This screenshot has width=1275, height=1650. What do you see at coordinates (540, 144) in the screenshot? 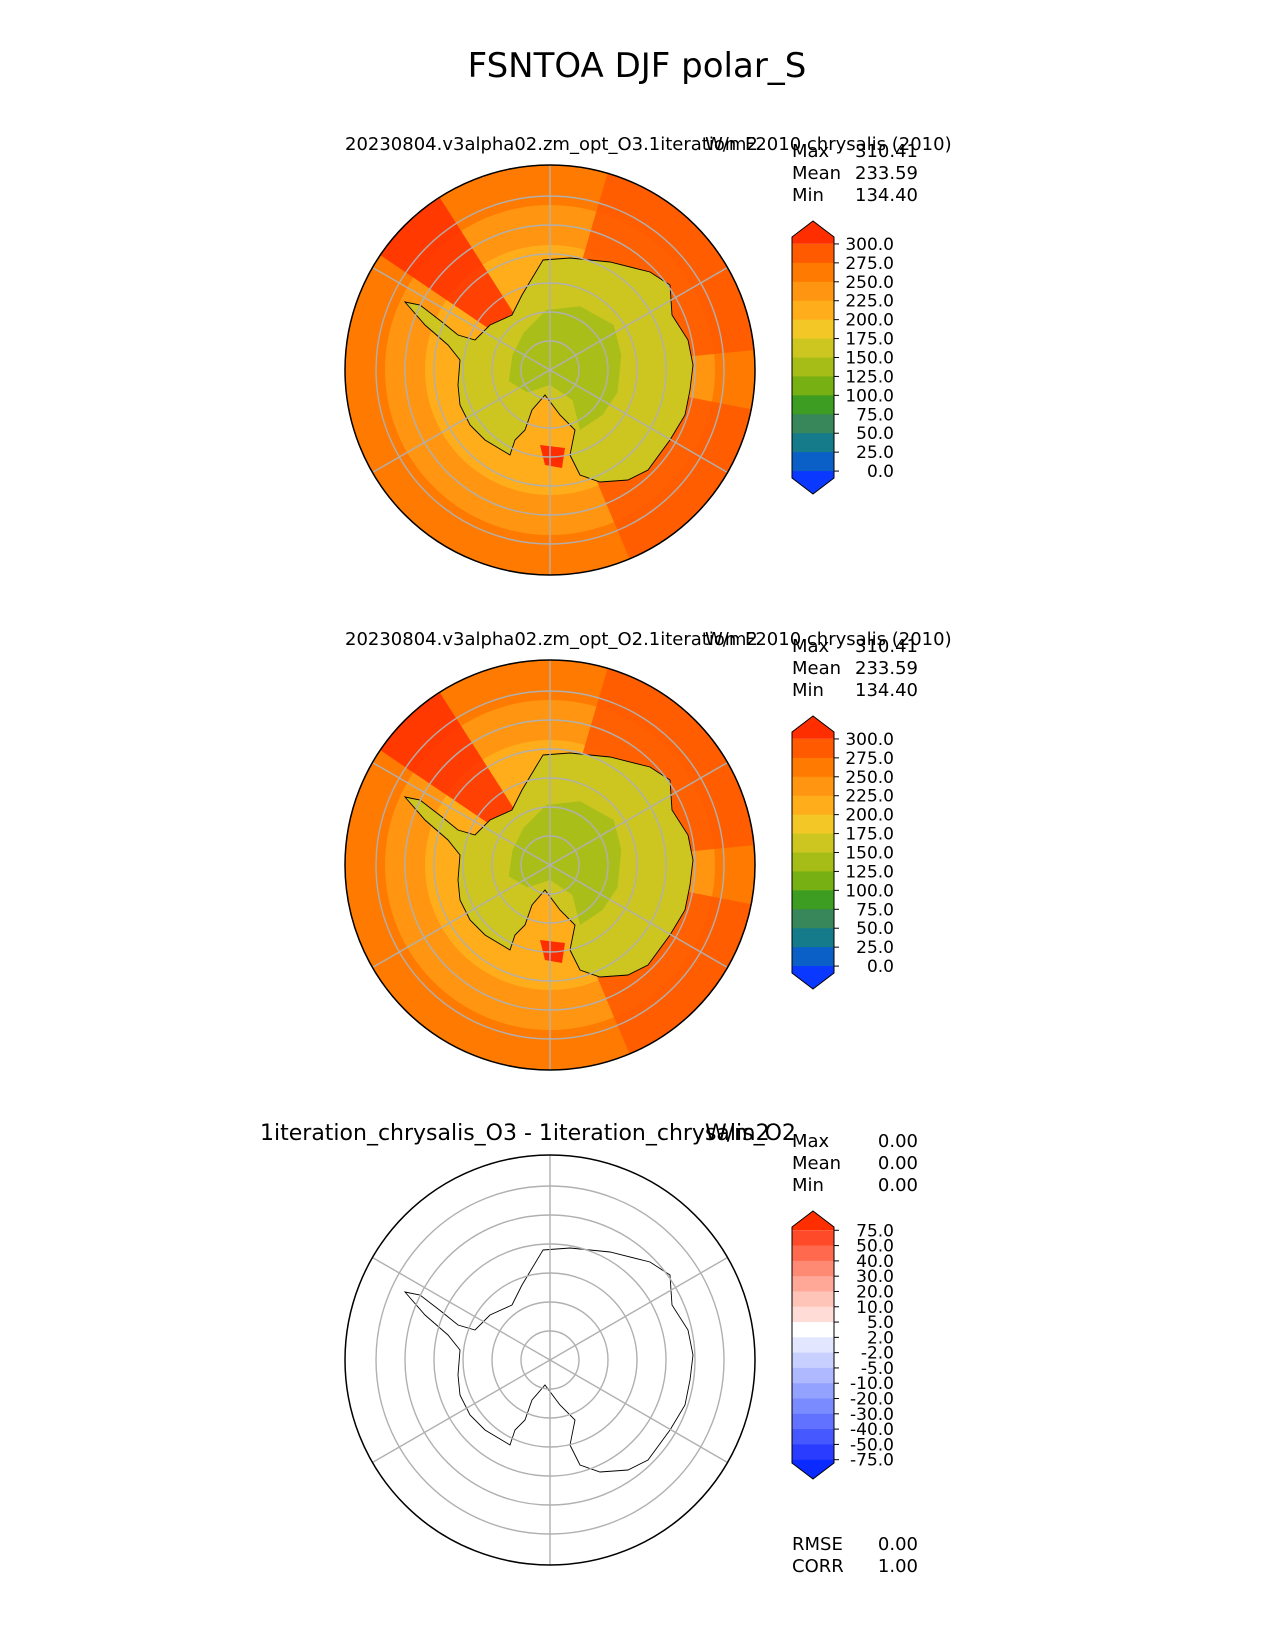
I see `panel-title-left: 20230804.v3alpha02.zm_opt_O3.1iteration` at bounding box center [540, 144].